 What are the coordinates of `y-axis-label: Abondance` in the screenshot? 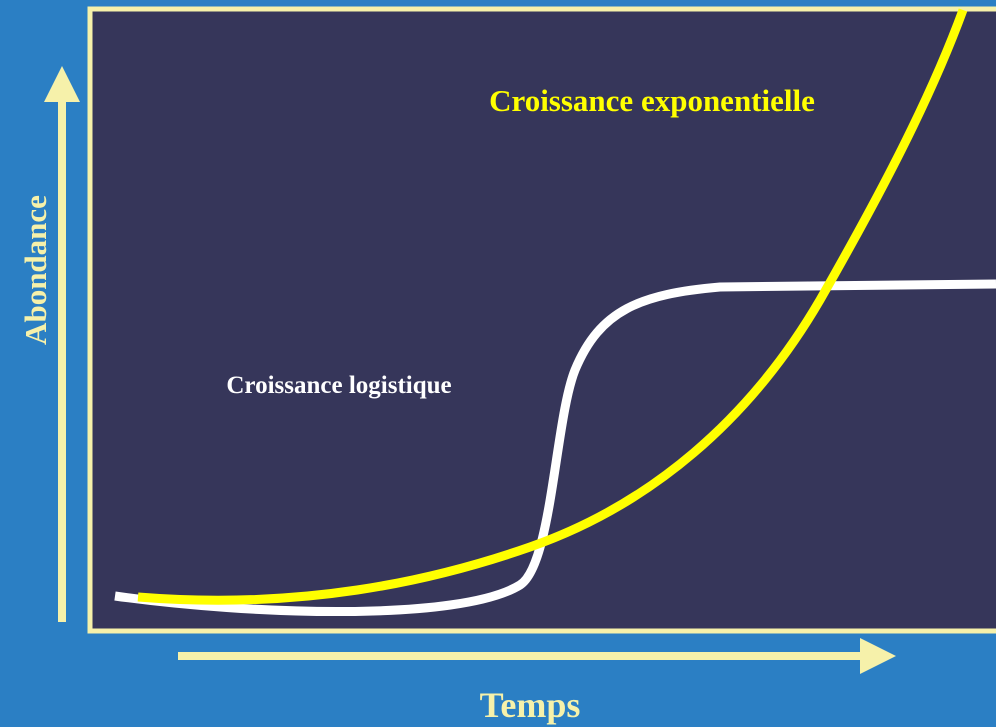 It's located at (35, 270).